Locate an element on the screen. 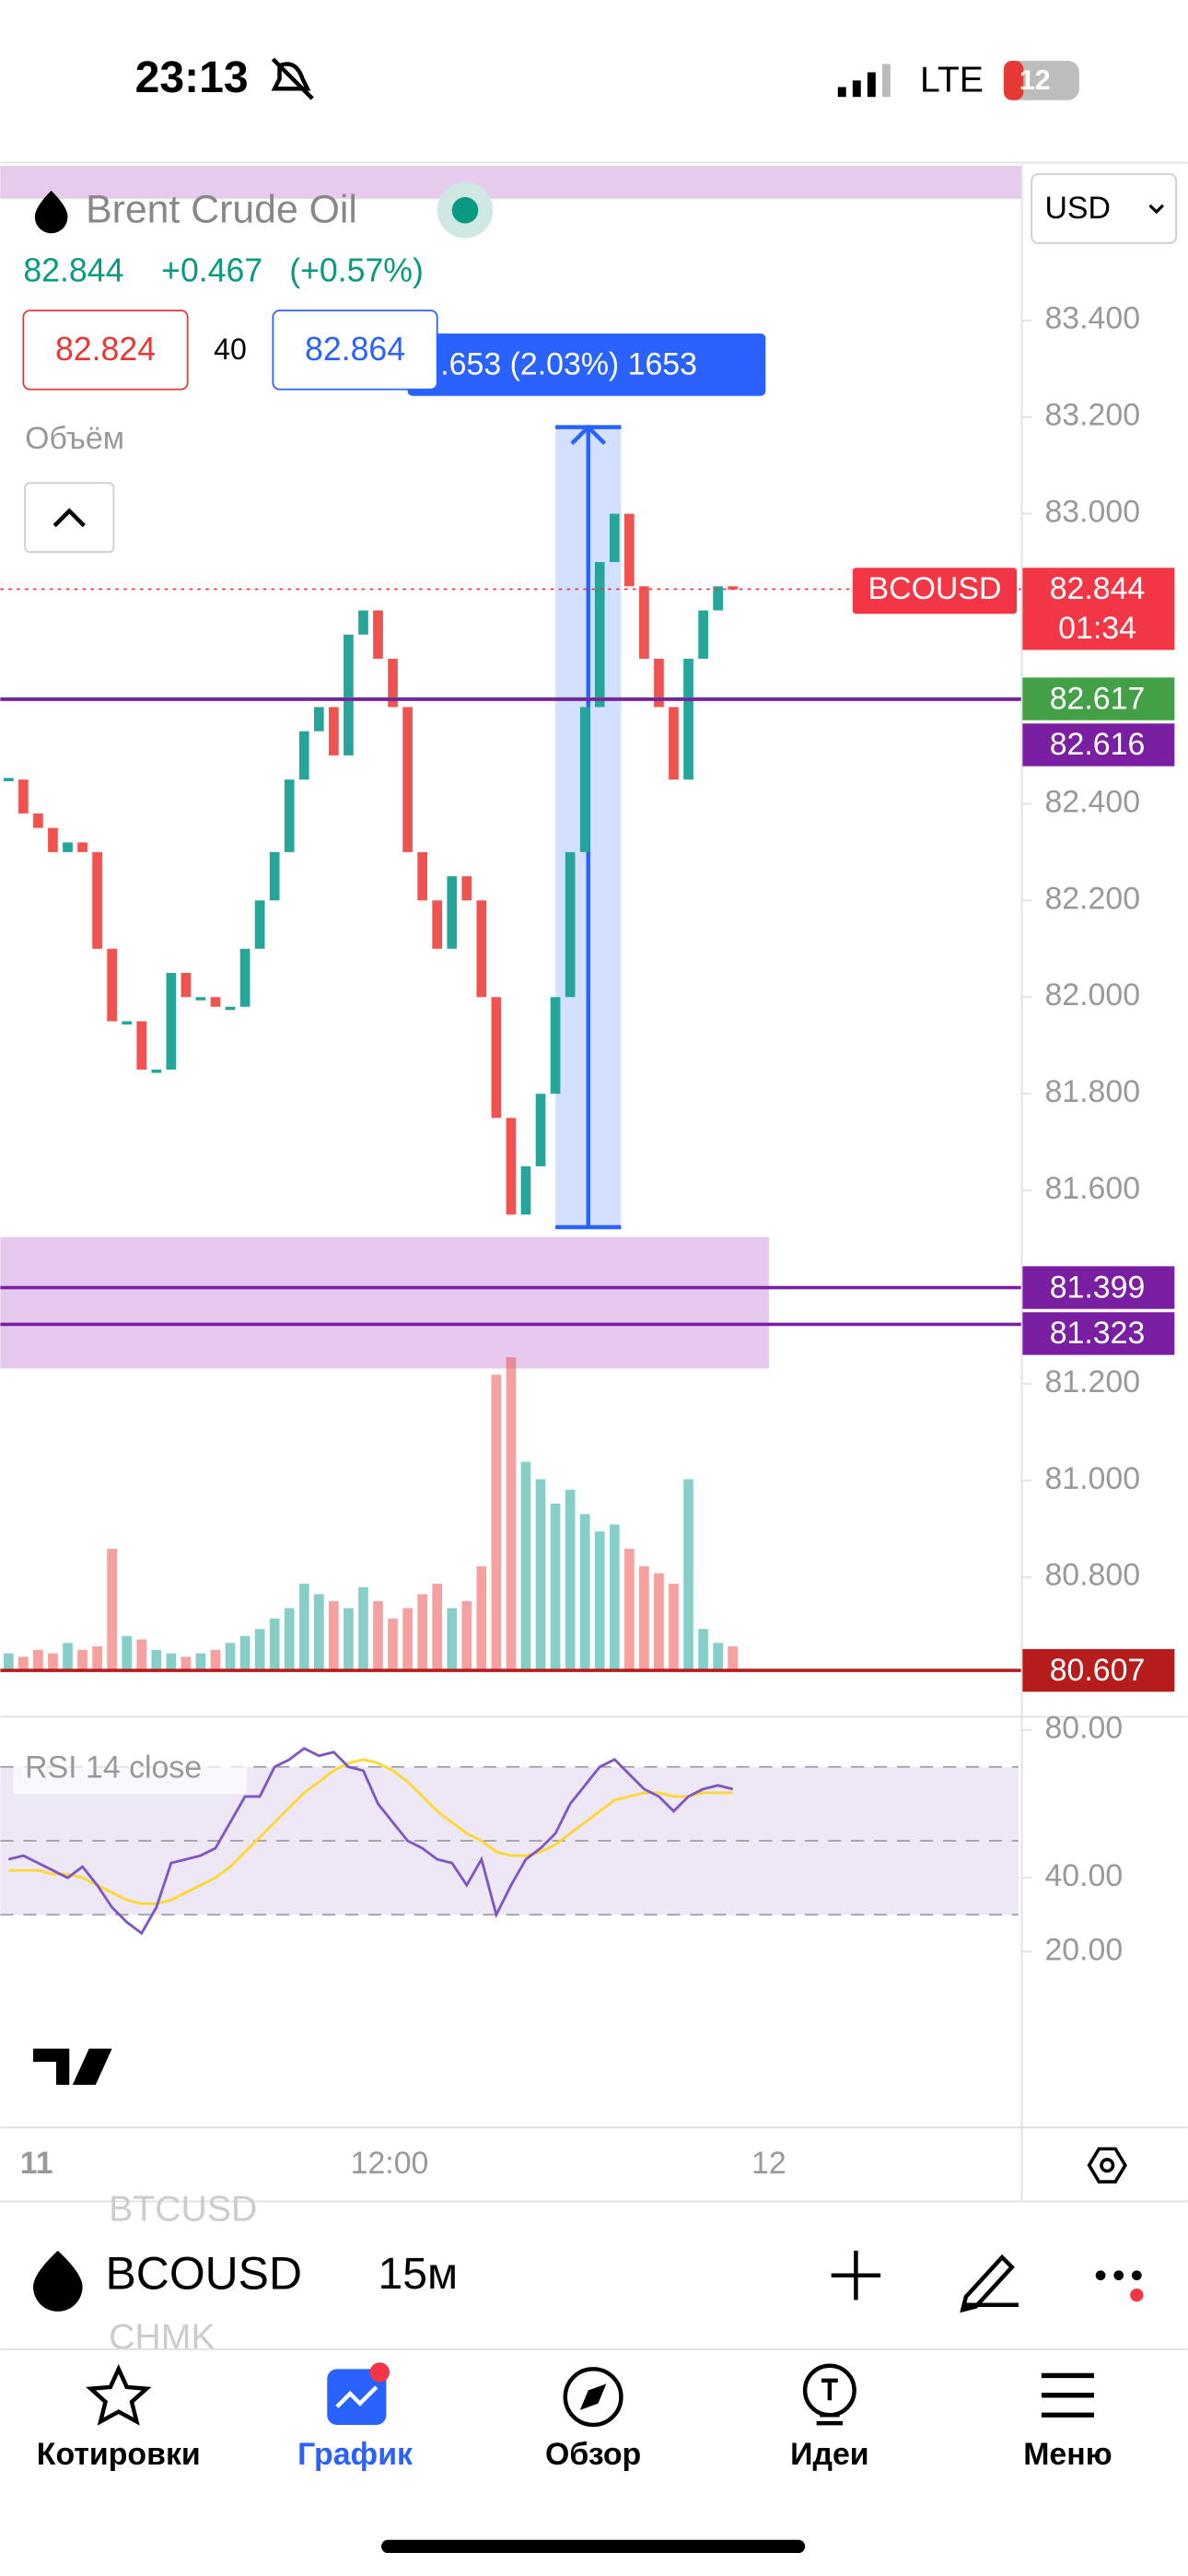  x-tick-label: 11 is located at coordinates (36, 2163).